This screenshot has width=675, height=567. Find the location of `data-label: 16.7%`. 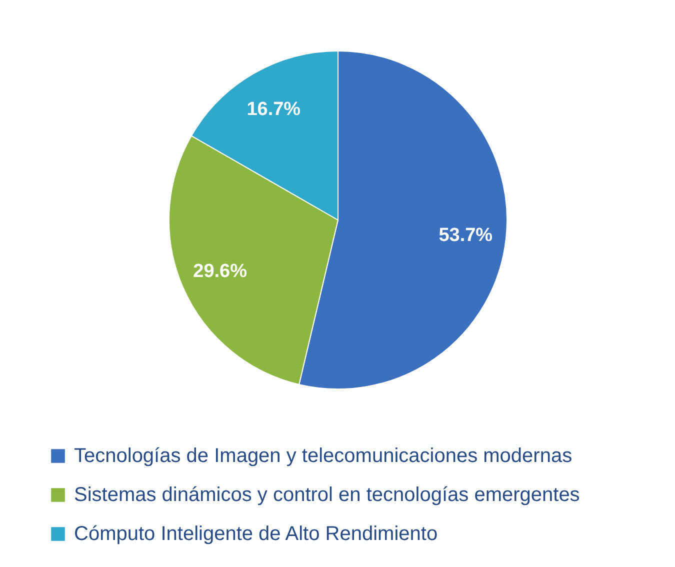

data-label: 16.7% is located at coordinates (273, 109).